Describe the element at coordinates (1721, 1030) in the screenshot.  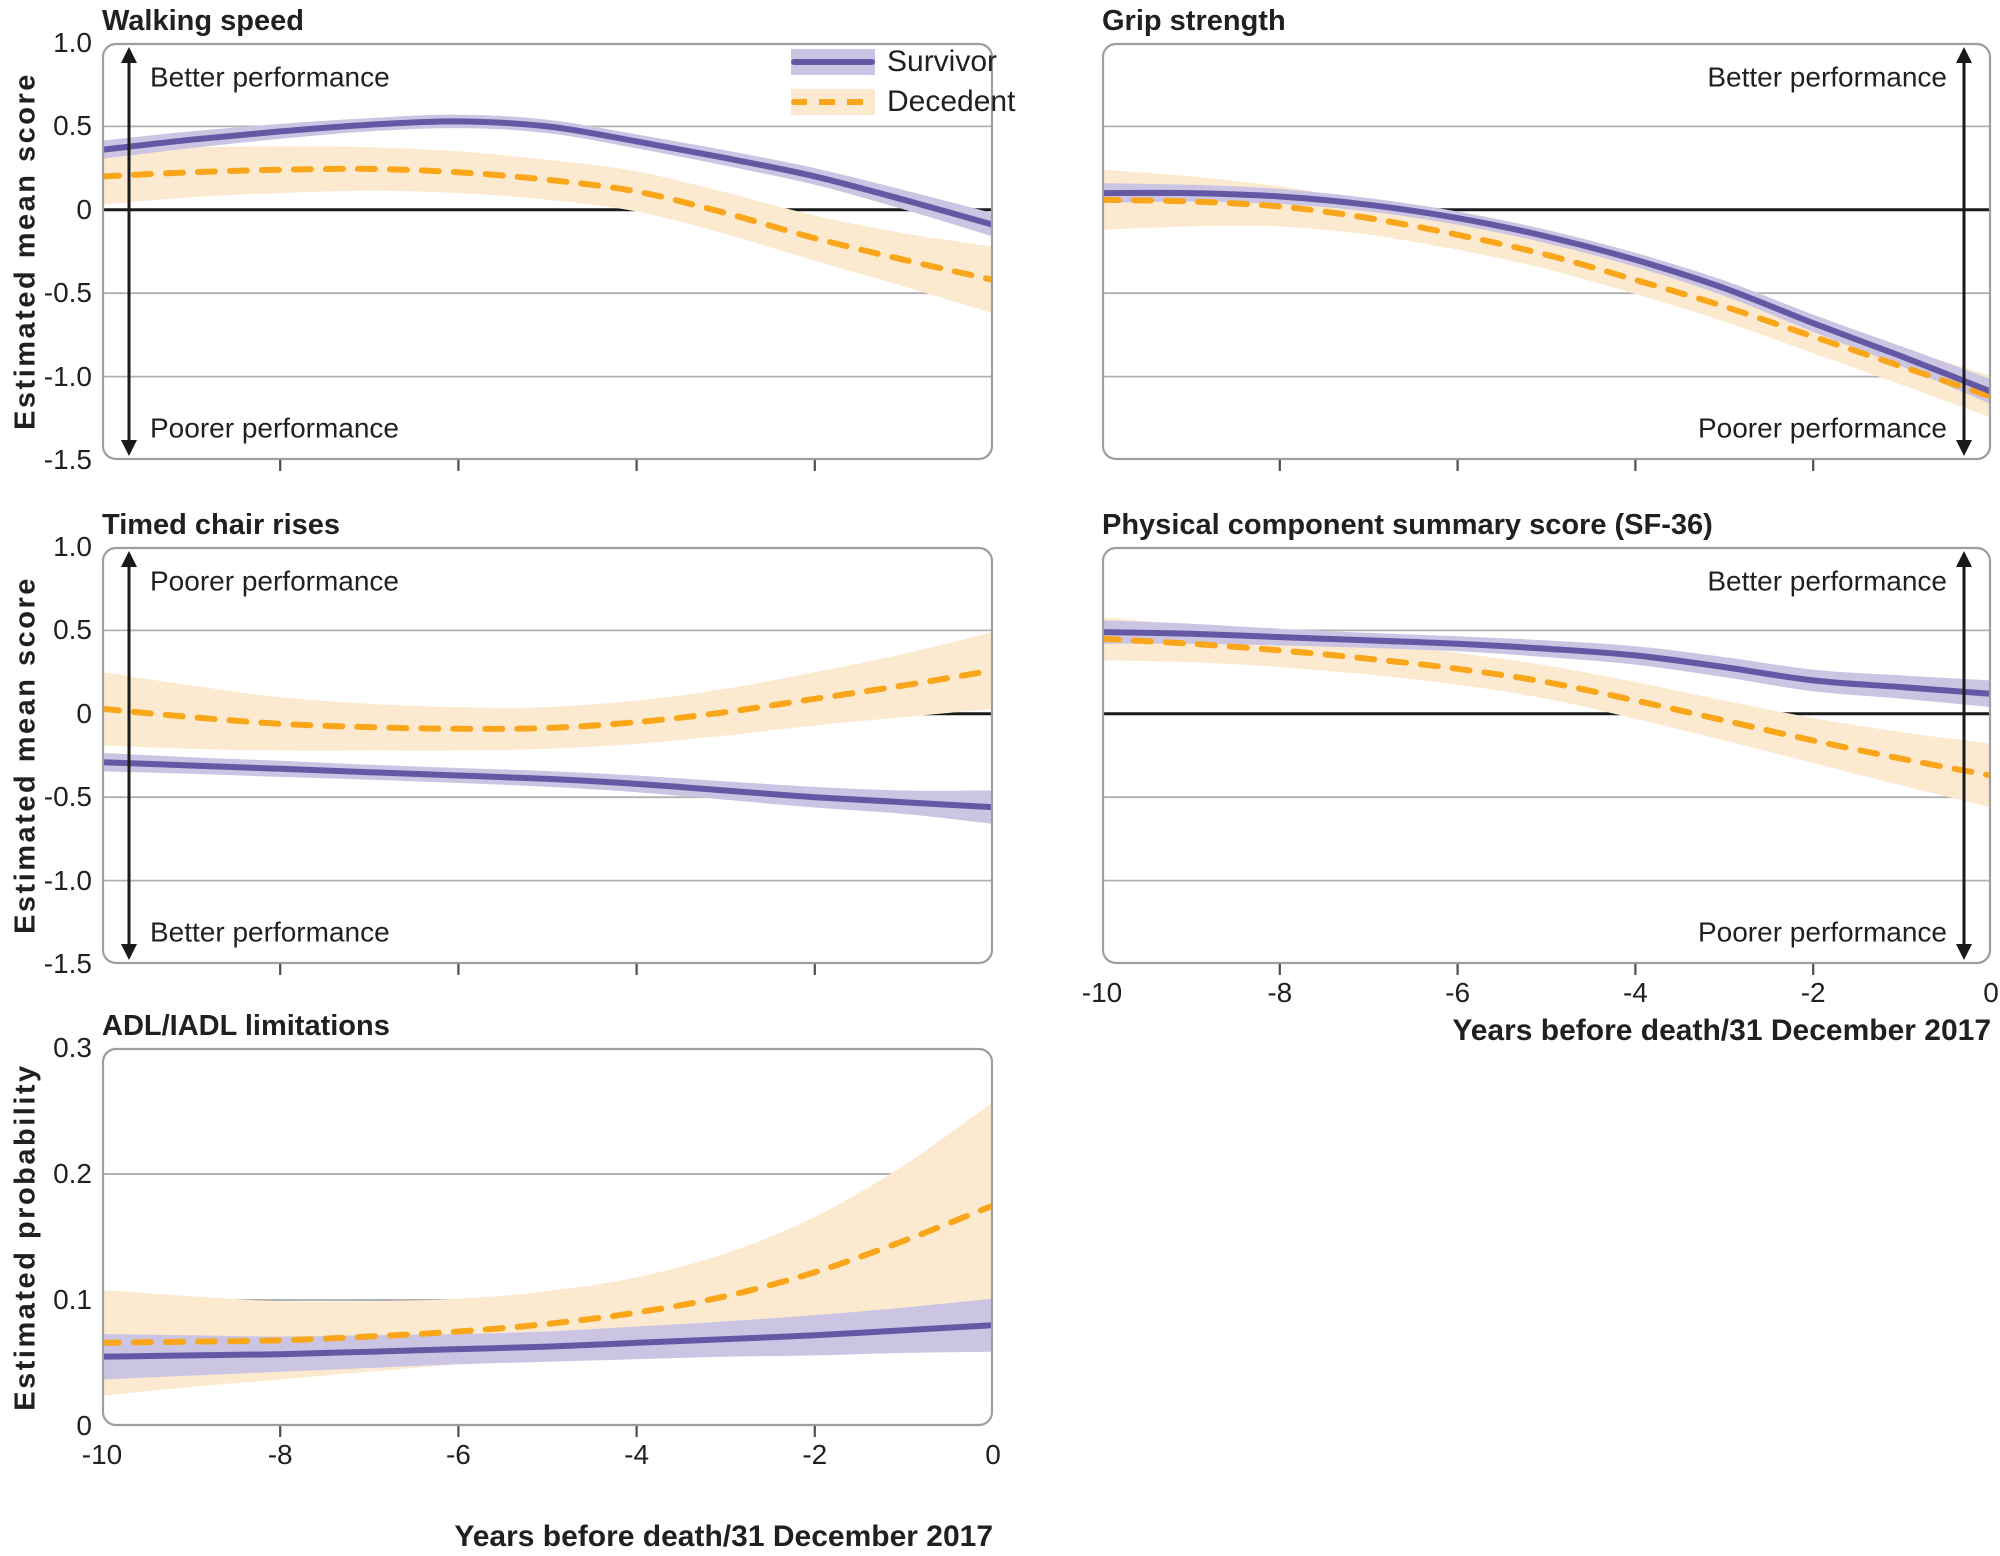
I see `x-axis-title-right: Years before death/31 December 2017` at that location.